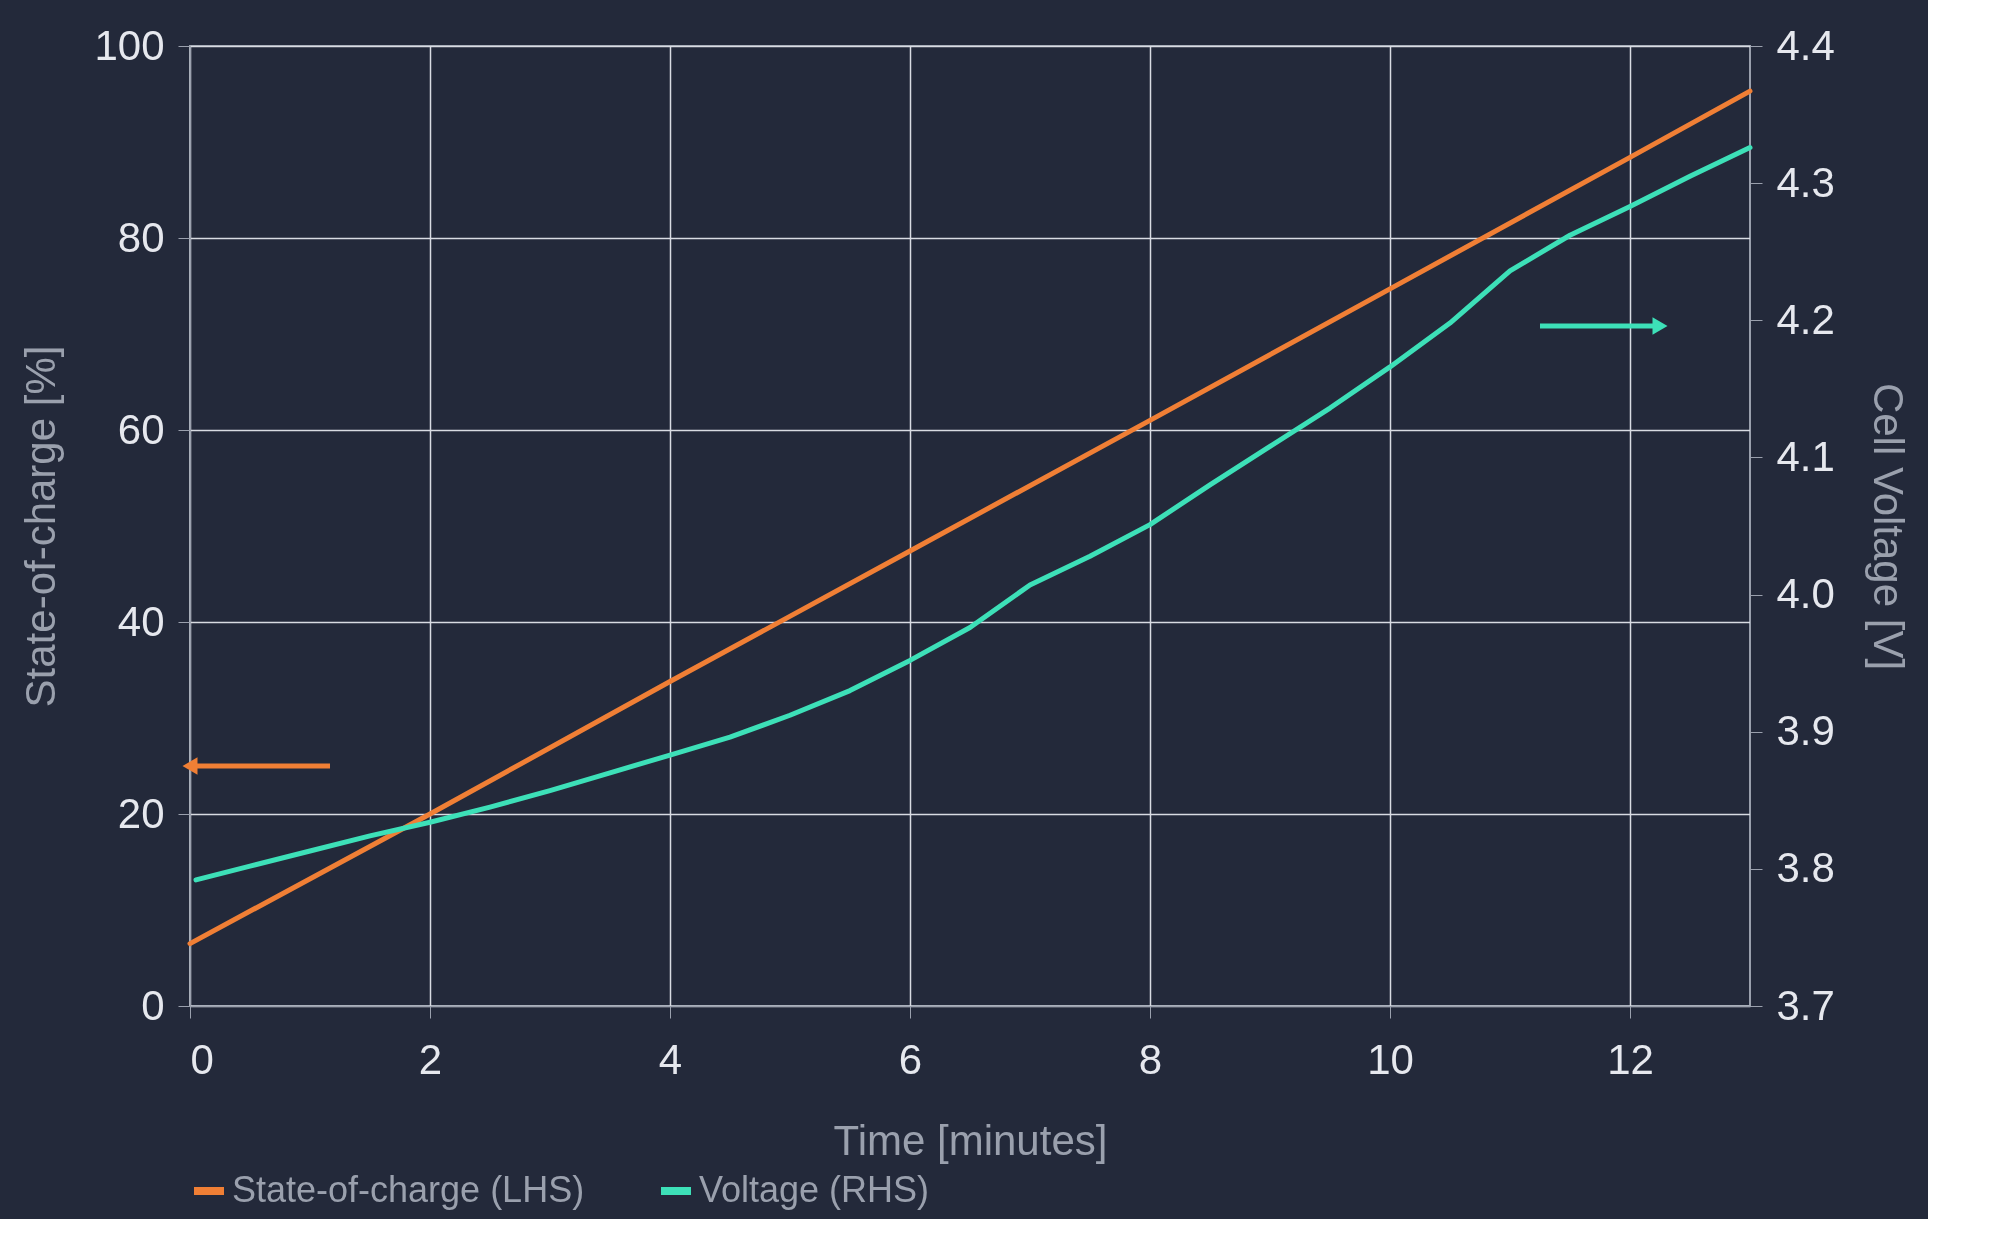 The width and height of the screenshot is (1991, 1257). What do you see at coordinates (1805, 868) in the screenshot?
I see `y2-tick-label: 3.8` at bounding box center [1805, 868].